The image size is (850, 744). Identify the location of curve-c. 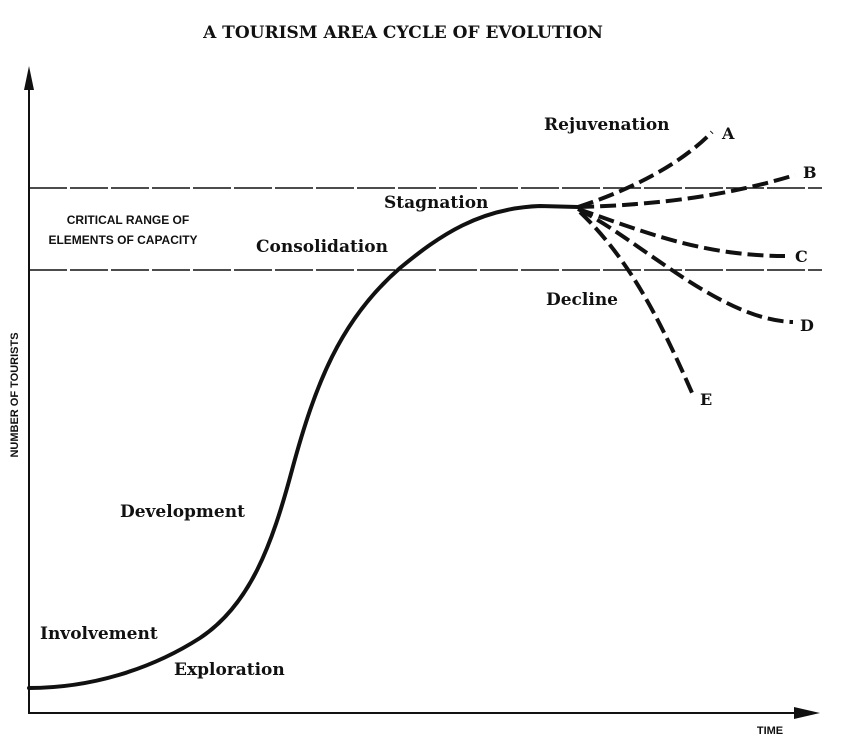
(681, 232).